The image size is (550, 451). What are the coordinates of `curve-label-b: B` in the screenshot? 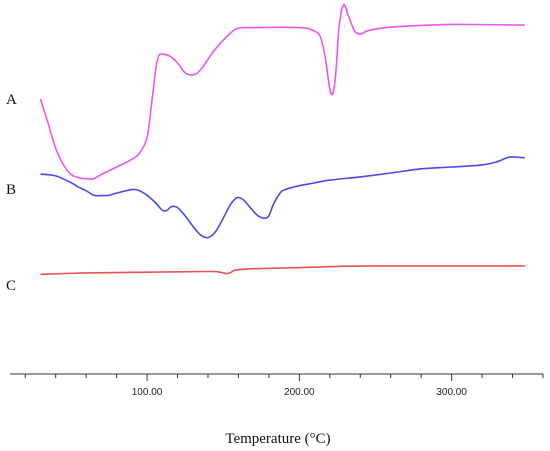 It's located at (11, 190).